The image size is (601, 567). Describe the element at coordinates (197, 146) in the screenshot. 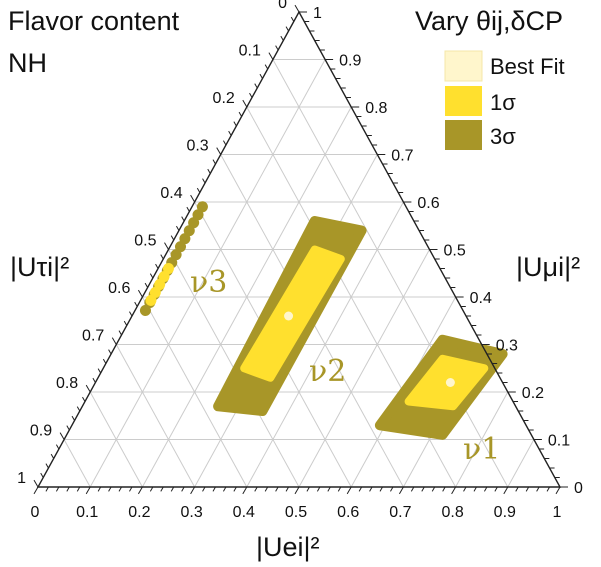

I see `tick-label-left: 0.3` at that location.